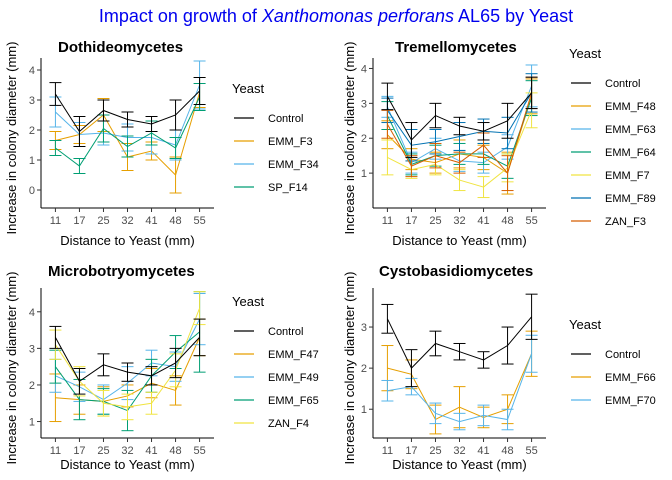 The width and height of the screenshot is (672, 480). What do you see at coordinates (275, 362) in the screenshot?
I see `legend: Yeast Control EMM_F47 EMM_F49 EMM_F65 ZAN_F4` at bounding box center [275, 362].